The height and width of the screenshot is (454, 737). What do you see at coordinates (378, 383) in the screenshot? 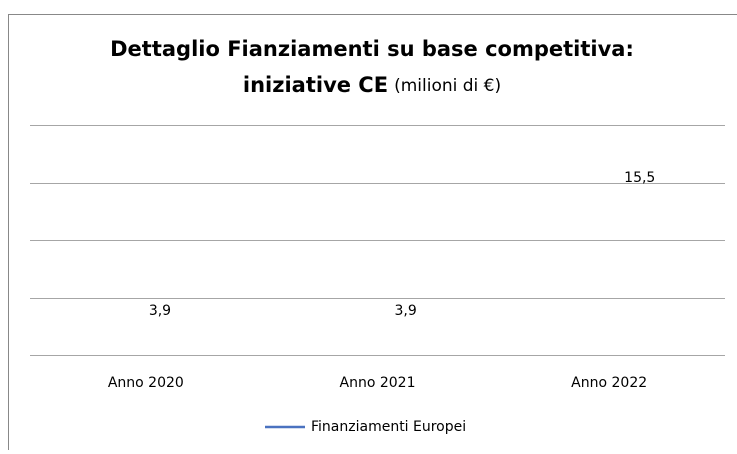
I see `x-tick-label: Anno 2021` at bounding box center [378, 383].